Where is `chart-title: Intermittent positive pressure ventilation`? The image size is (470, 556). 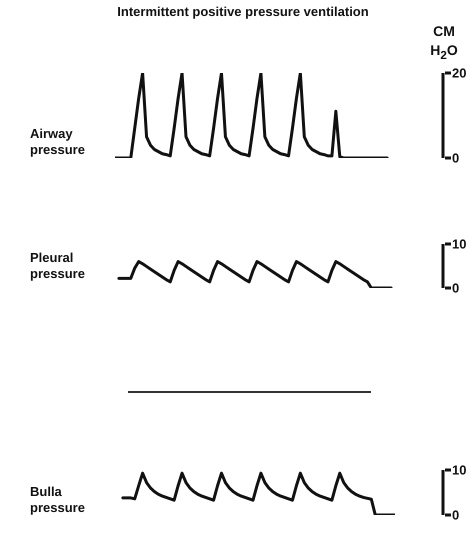 chart-title: Intermittent positive pressure ventilation is located at coordinates (243, 11).